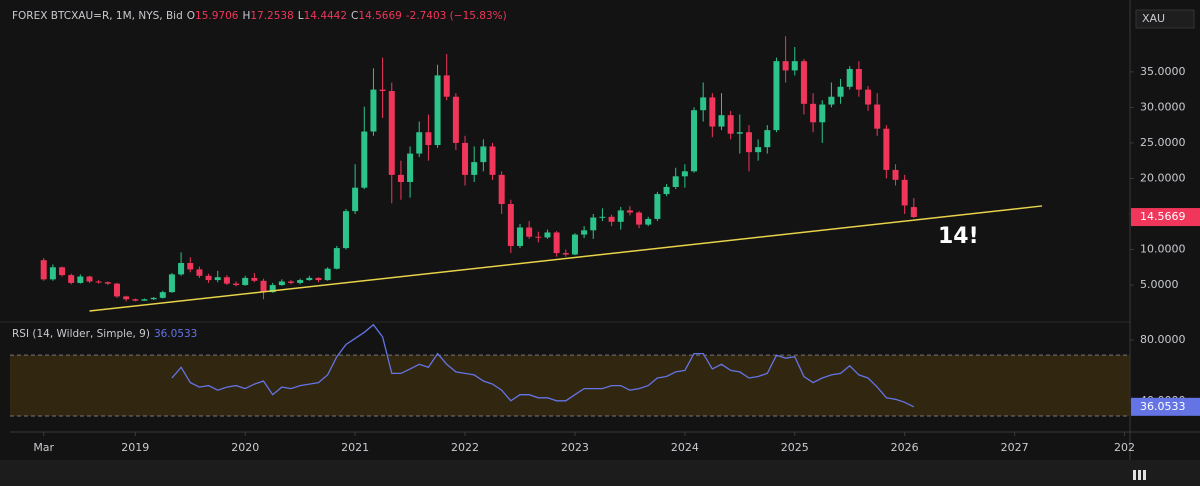  Describe the element at coordinates (1163, 106) in the screenshot. I see `y-tick-label: 30.0000` at that location.